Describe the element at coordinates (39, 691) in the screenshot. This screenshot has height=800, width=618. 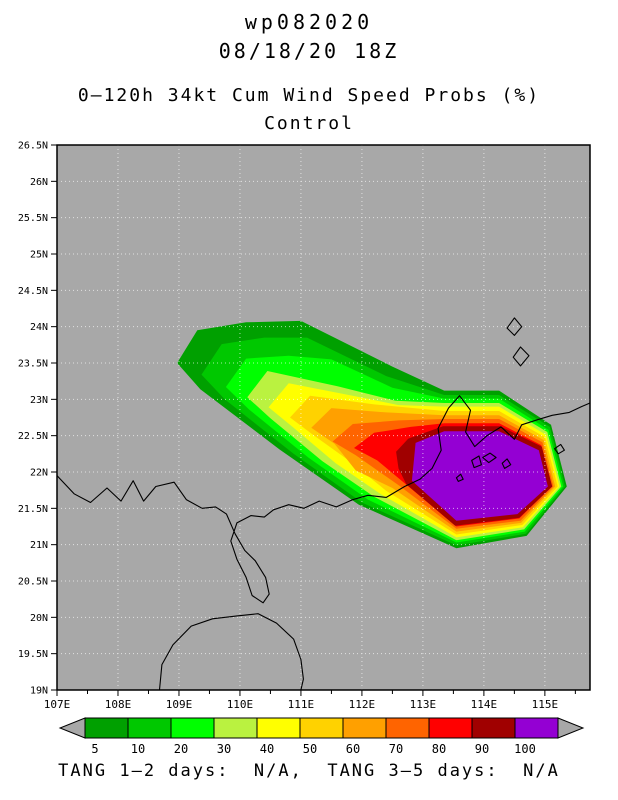
I see `lat-label: 19N` at that location.